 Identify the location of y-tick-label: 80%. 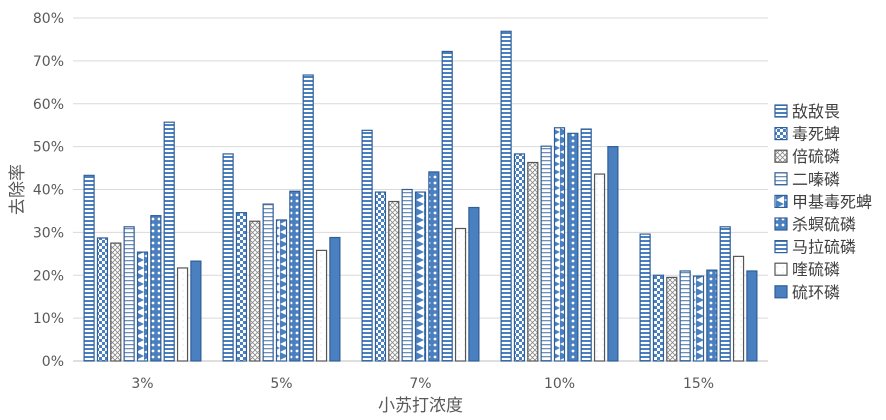
(48, 19).